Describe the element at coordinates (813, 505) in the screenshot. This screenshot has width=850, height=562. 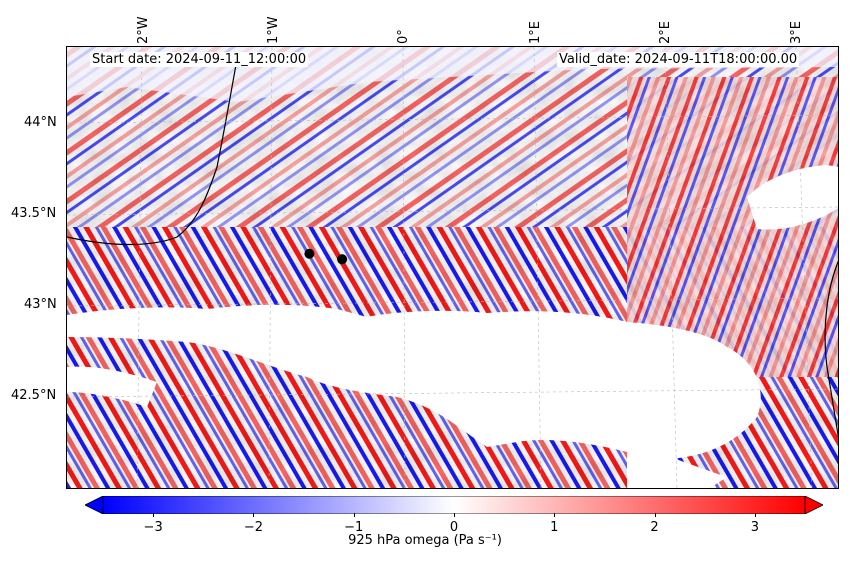
I see `colorbar-extend-high` at that location.